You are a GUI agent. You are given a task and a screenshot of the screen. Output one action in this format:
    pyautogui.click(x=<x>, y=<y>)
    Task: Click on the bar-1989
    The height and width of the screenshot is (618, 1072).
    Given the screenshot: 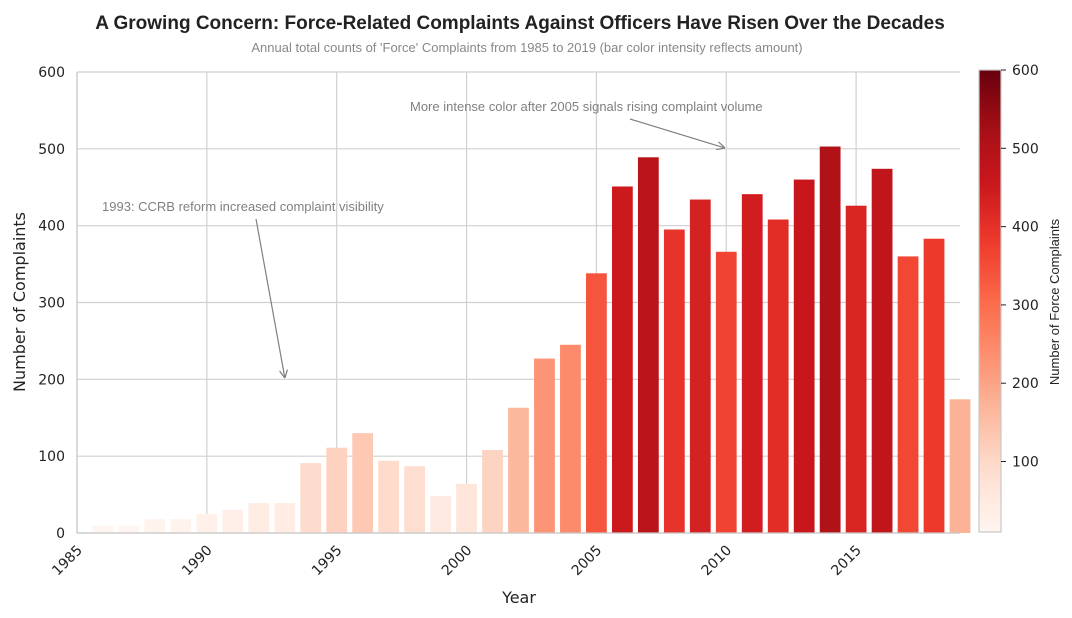 What is the action you would take?
    pyautogui.click(x=181, y=526)
    